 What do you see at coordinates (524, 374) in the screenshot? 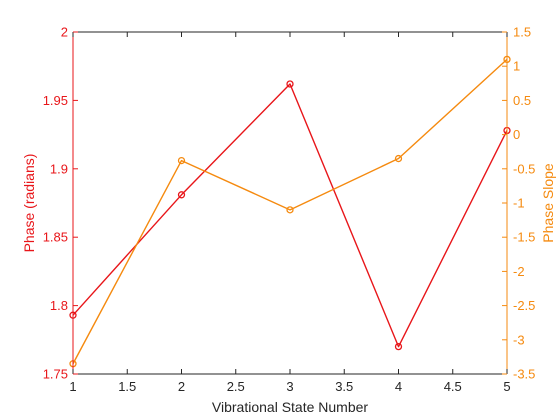
I see `right-y-tick-label: -3.5` at bounding box center [524, 374].